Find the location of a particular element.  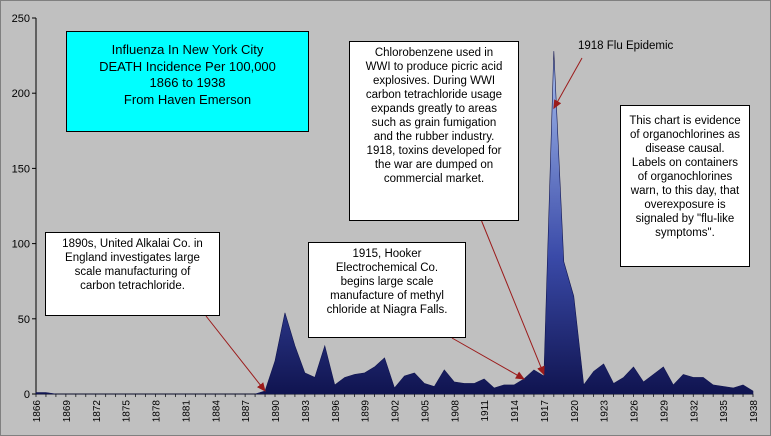

annotation-line: carbon tetrachloride. is located at coordinates (132, 286).